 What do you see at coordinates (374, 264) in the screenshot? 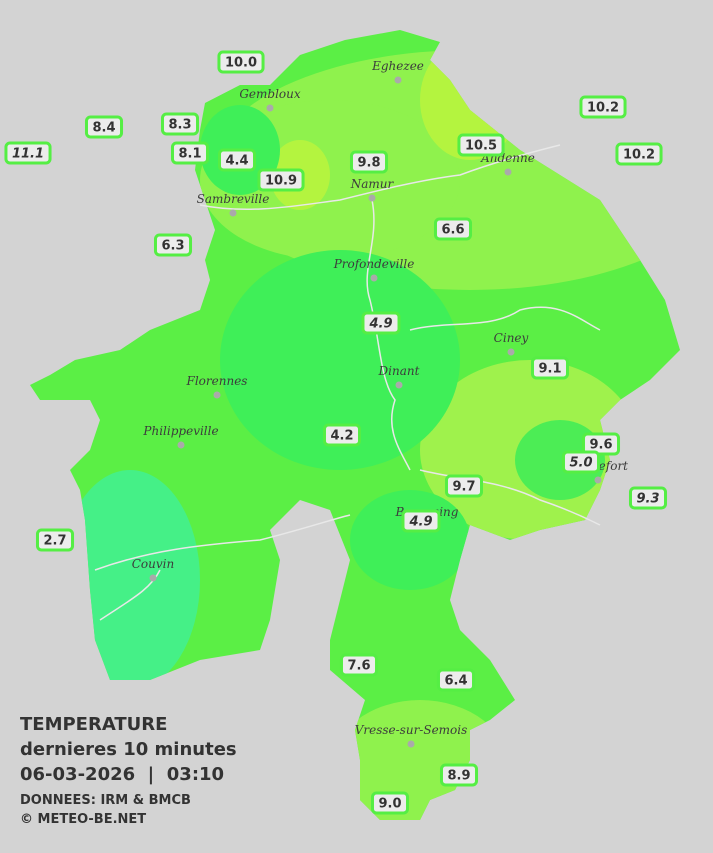
I see `town-label: Profondeville` at bounding box center [374, 264].